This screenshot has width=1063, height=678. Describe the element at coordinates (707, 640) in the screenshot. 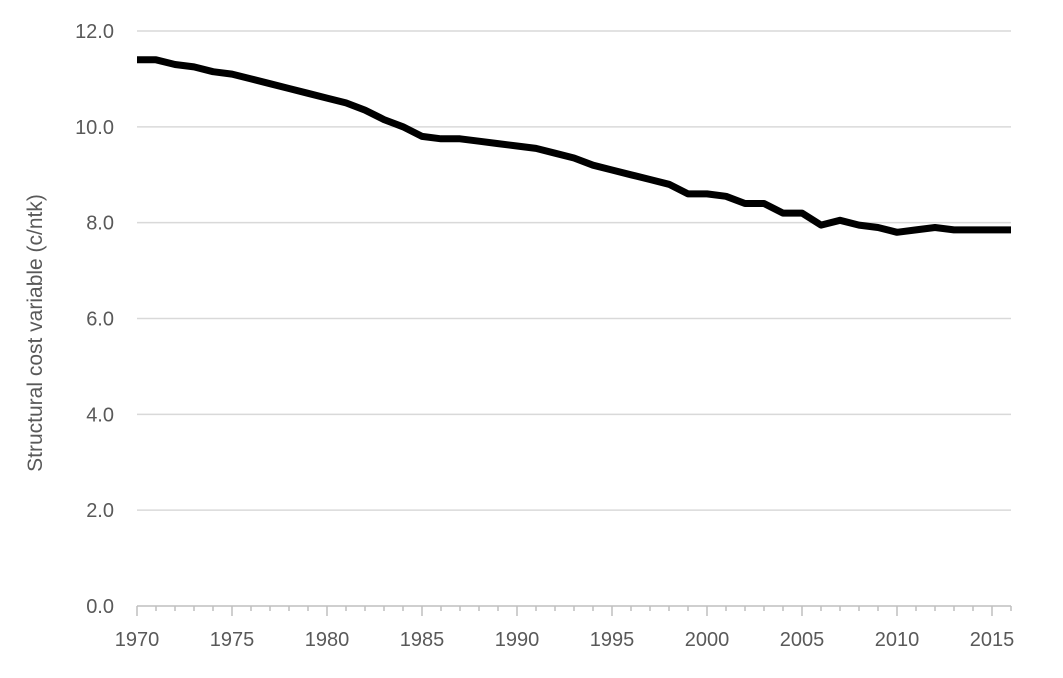

I see `x-tick-label: 2000` at that location.